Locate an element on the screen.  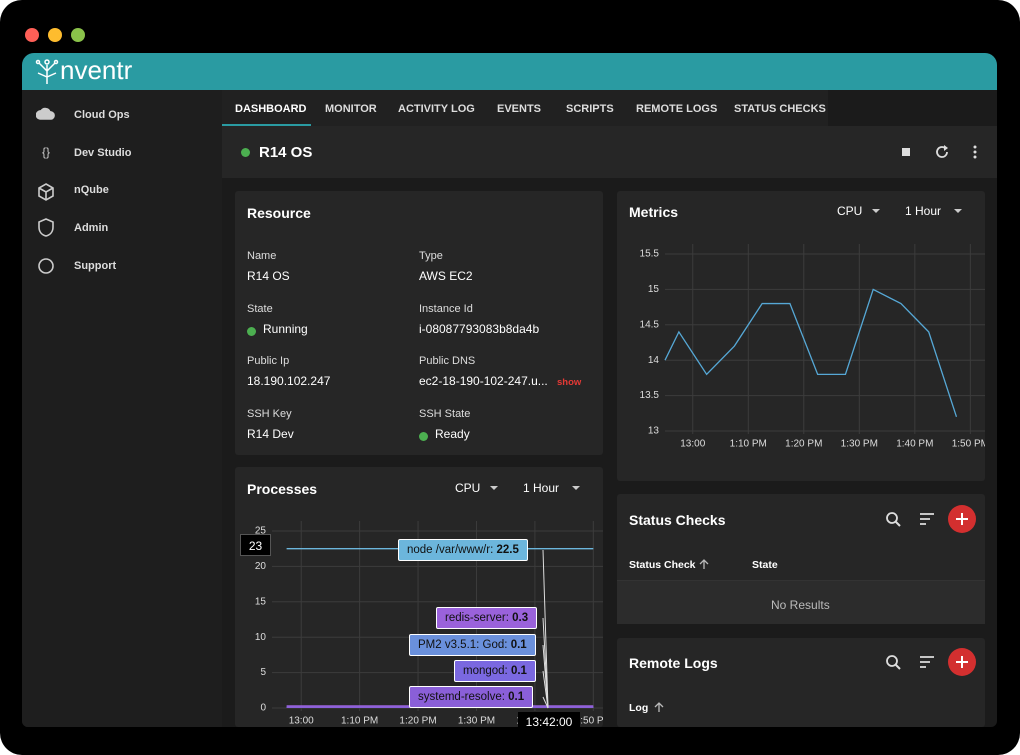
tooltip: systemd-resolve: 0.1 is located at coordinates (471, 697).